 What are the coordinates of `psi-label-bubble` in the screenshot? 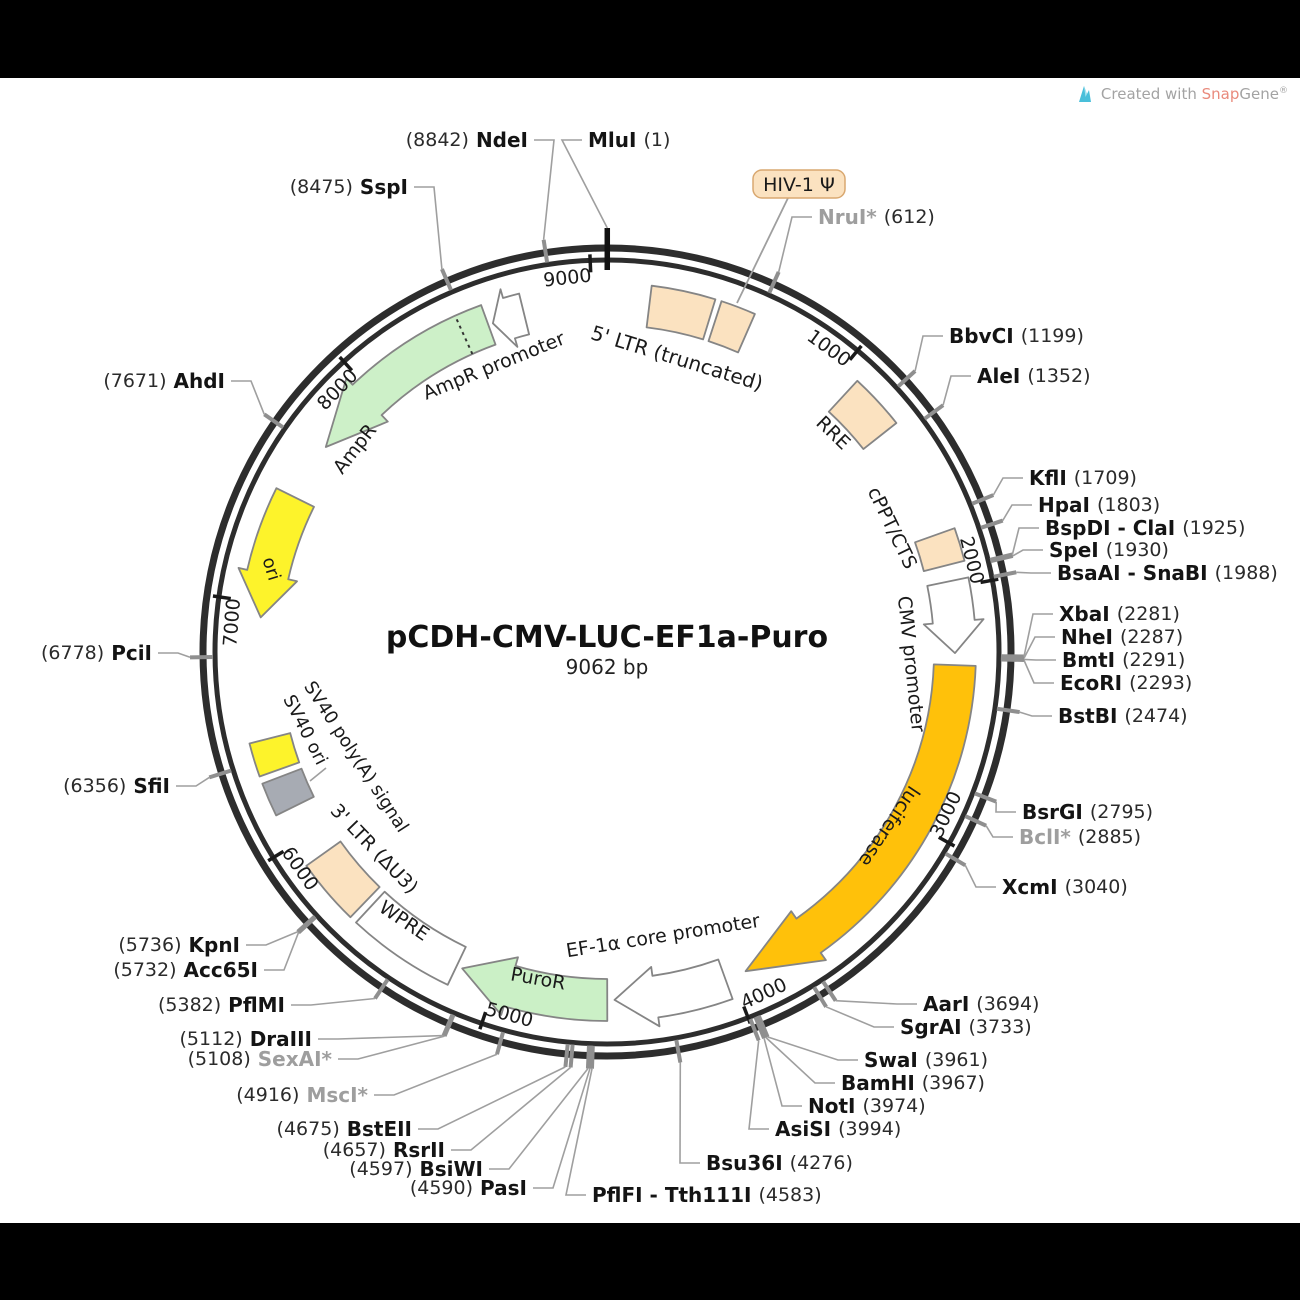 It's located at (799, 184).